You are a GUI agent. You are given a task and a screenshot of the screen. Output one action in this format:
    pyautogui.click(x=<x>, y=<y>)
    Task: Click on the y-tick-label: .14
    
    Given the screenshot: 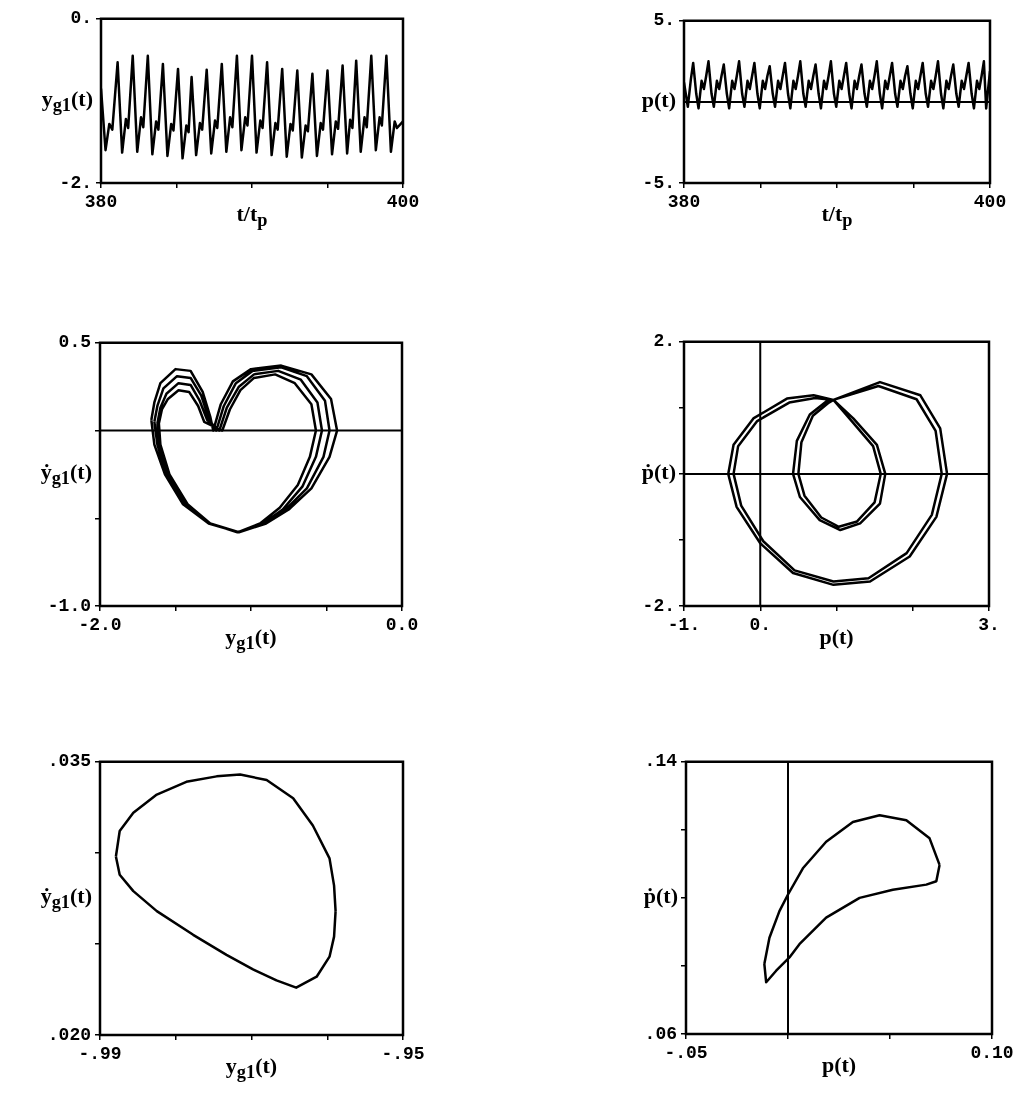 What is the action you would take?
    pyautogui.click(x=661, y=761)
    